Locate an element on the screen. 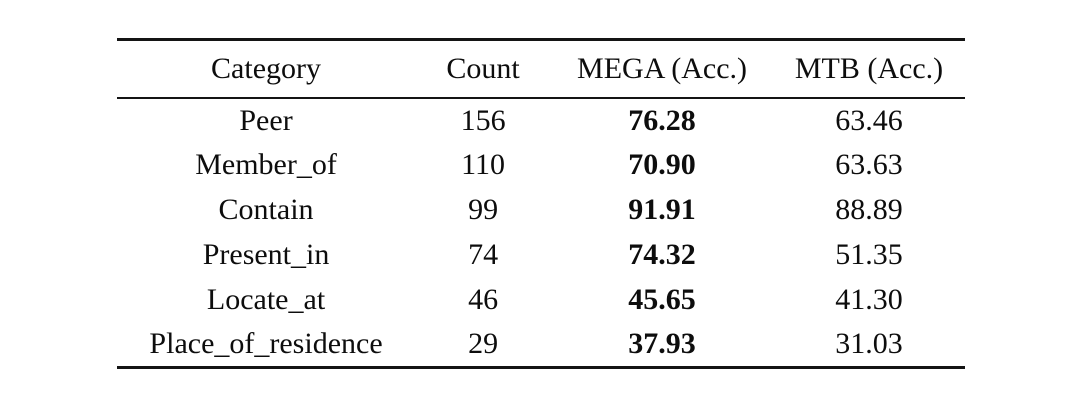  cell-count: 46 is located at coordinates (483, 299).